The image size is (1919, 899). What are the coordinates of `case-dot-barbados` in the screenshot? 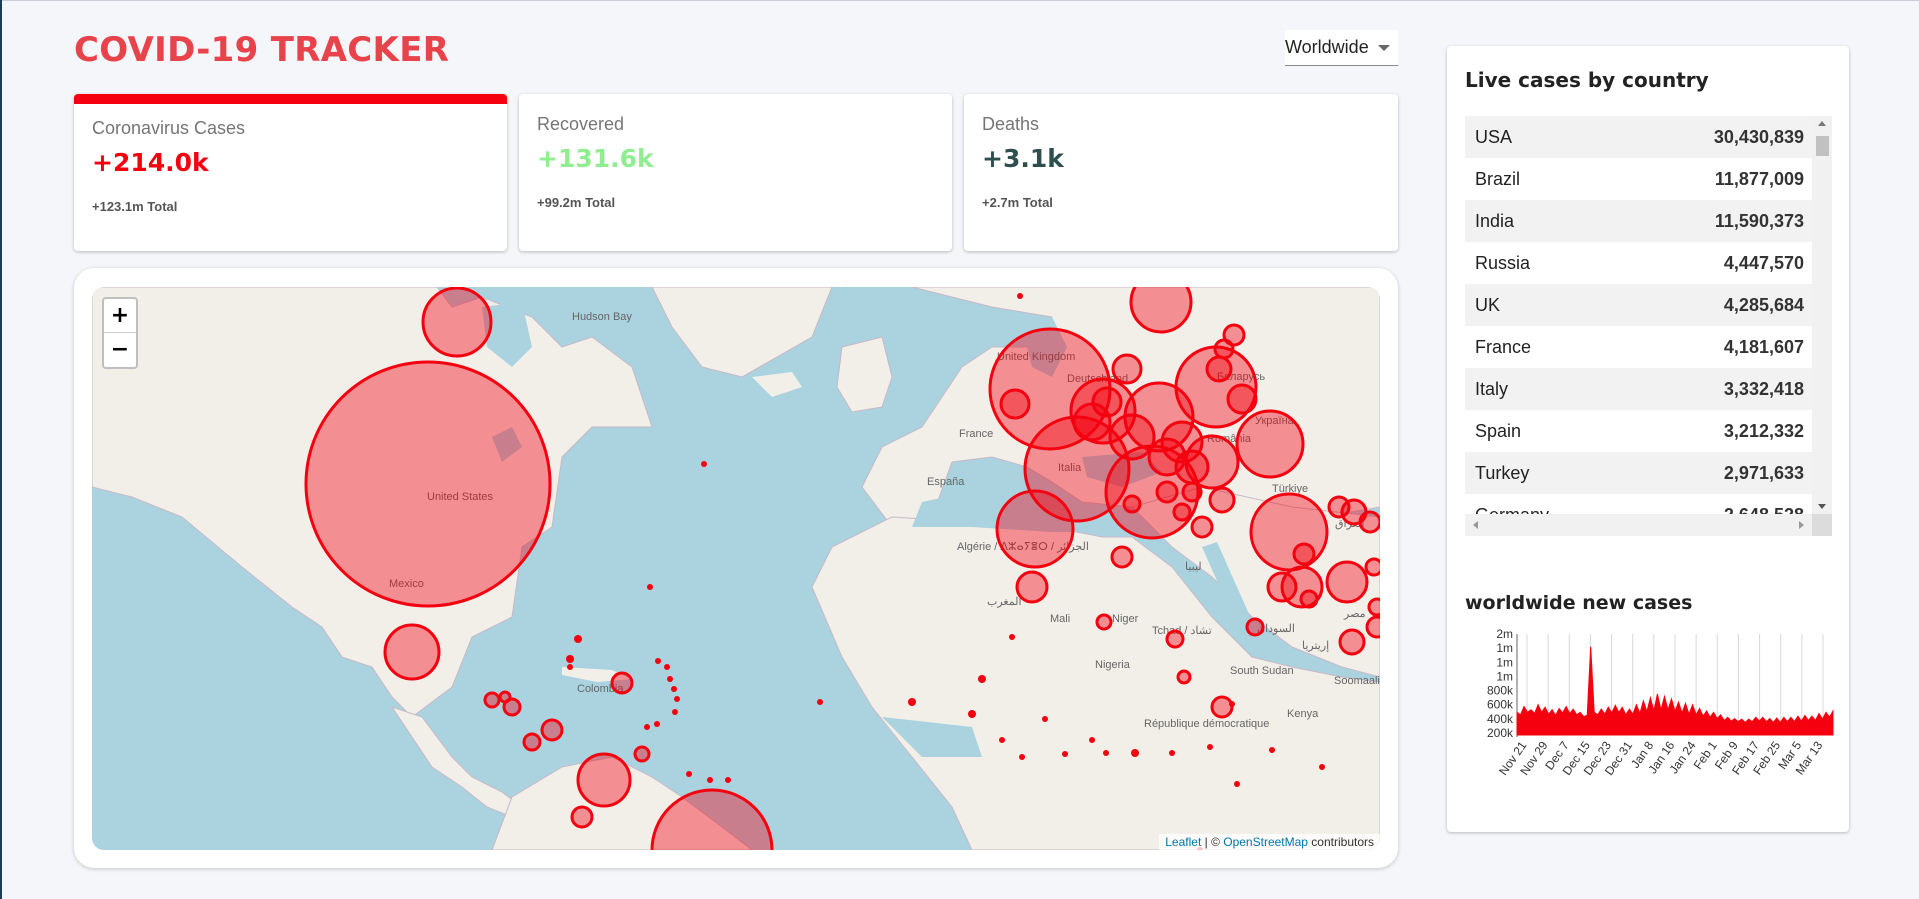 It's located at (675, 712).